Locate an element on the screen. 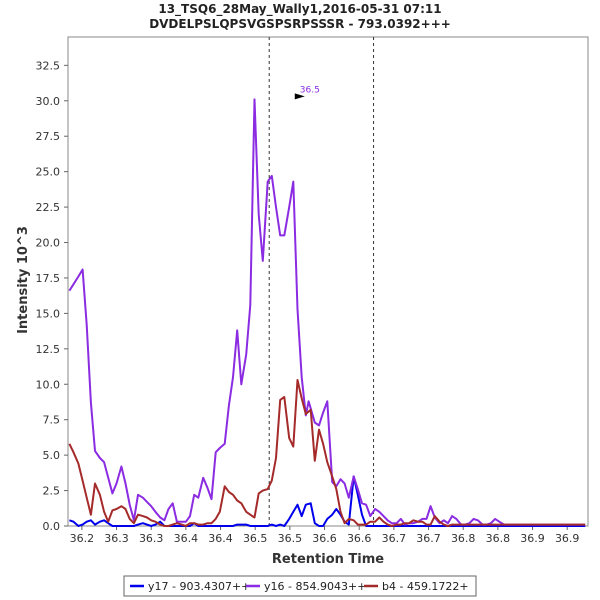  y-tick-label: 2.5 is located at coordinates (52, 491).